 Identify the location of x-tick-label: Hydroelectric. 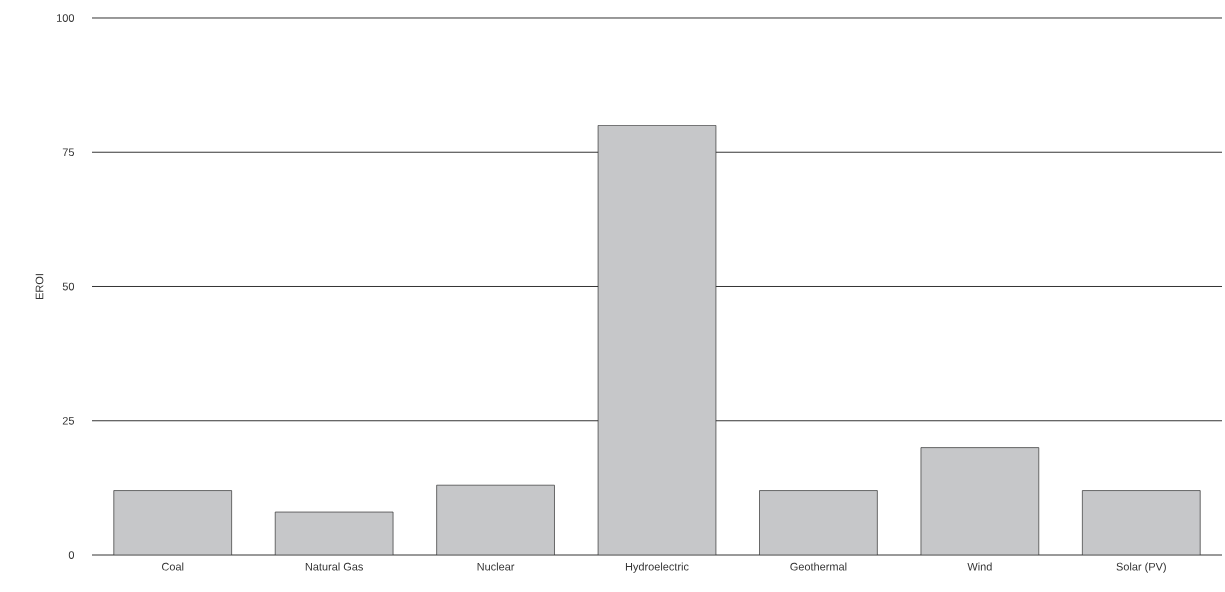
(657, 567).